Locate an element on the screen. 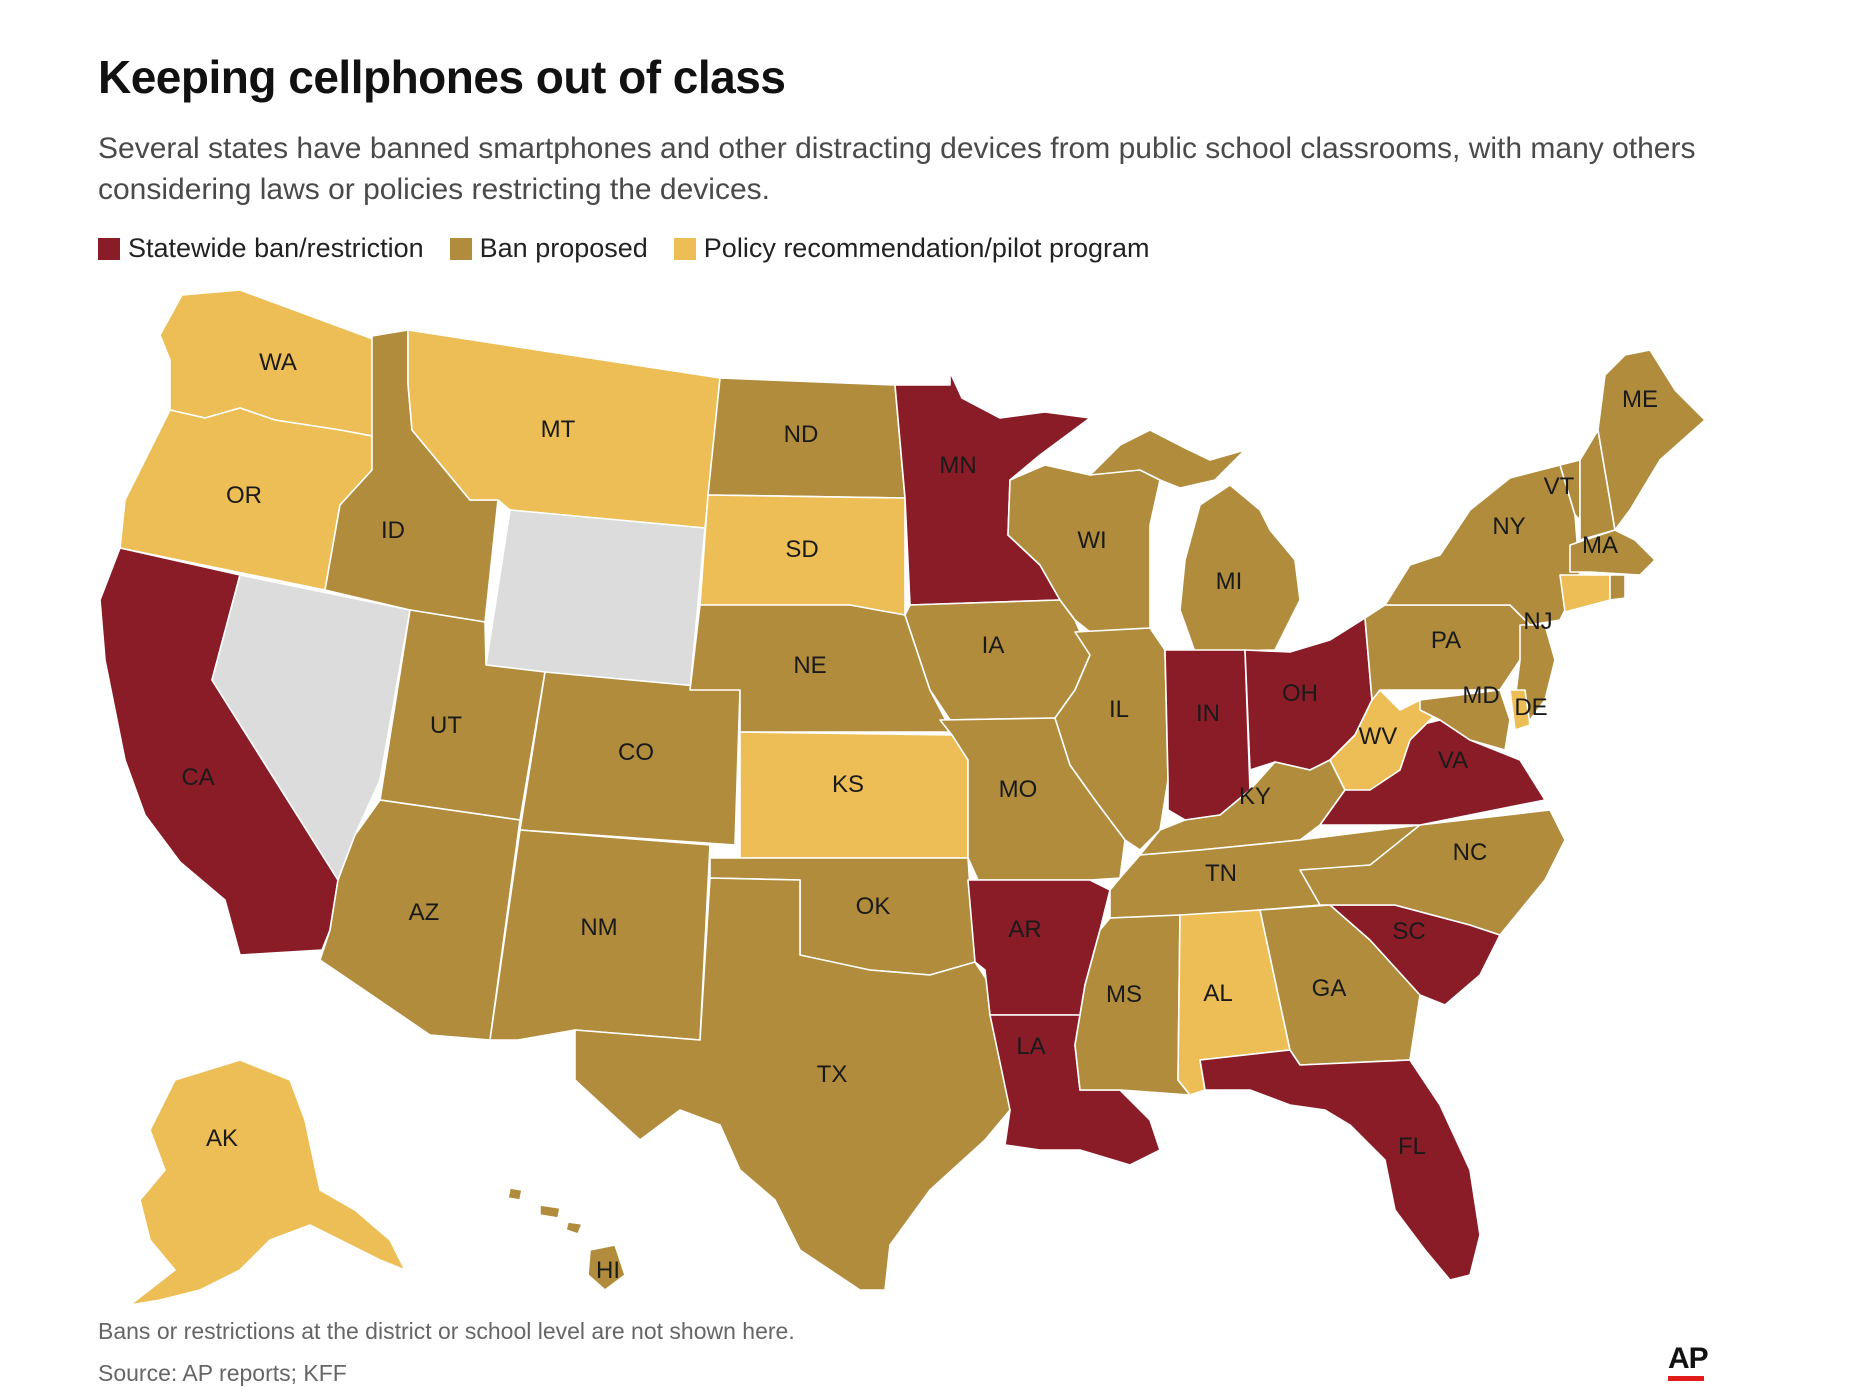  label-WA: WA is located at coordinates (278, 362).